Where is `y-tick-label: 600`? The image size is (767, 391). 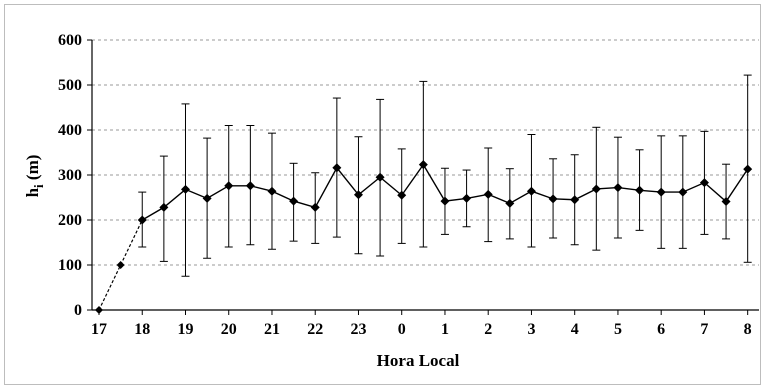
y-tick-label: 600 is located at coordinates (70, 40).